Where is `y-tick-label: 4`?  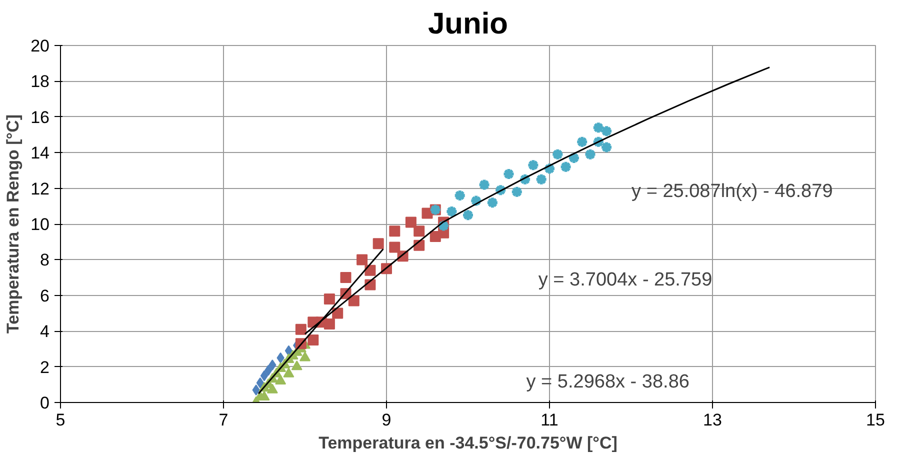 y-tick-label: 4 is located at coordinates (45, 332).